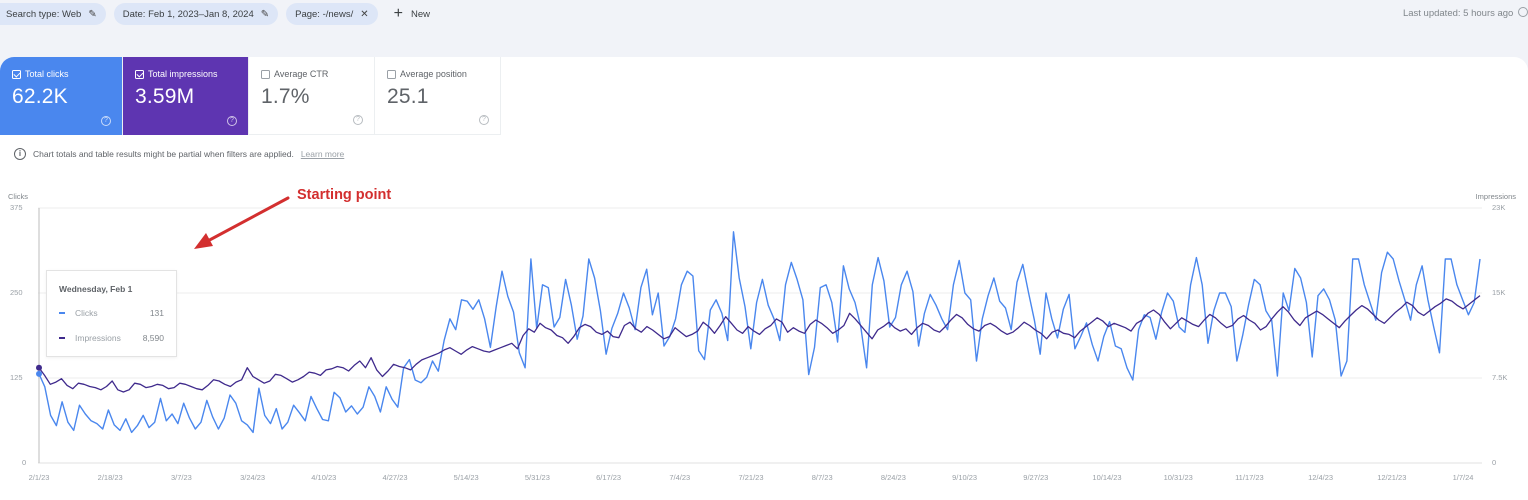 This screenshot has height=500, width=1528. Describe the element at coordinates (188, 14) in the screenshot. I see `chip-label: Date: Feb 1, 2023–Jan 8, 2024` at that location.